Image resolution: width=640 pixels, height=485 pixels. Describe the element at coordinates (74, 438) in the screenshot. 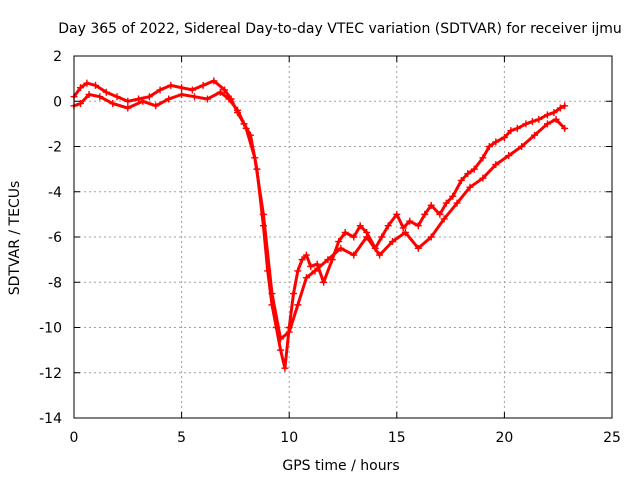

I see `x-tick-label: 0` at that location.